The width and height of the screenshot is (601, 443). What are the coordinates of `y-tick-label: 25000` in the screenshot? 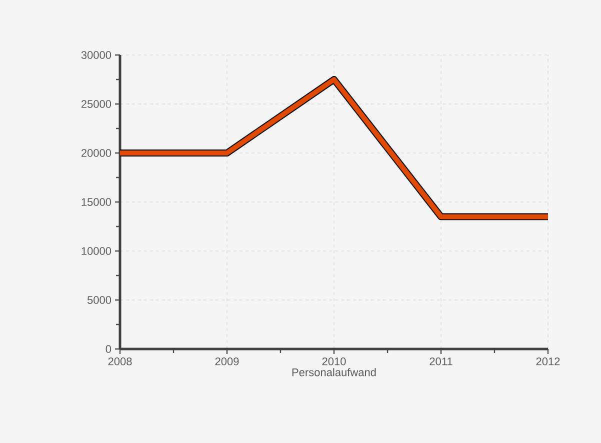 It's located at (96, 104).